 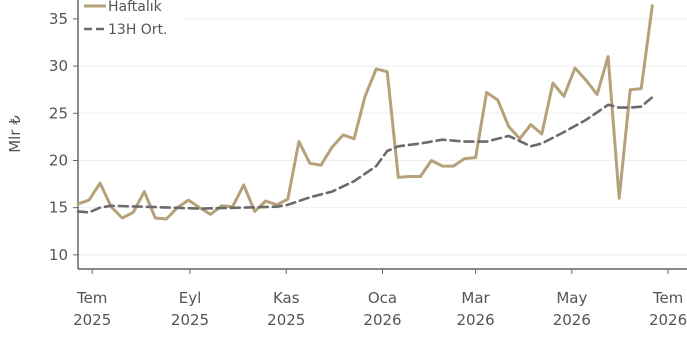 I want to click on x-tick-label-year-6: 2026, so click(x=668, y=320).